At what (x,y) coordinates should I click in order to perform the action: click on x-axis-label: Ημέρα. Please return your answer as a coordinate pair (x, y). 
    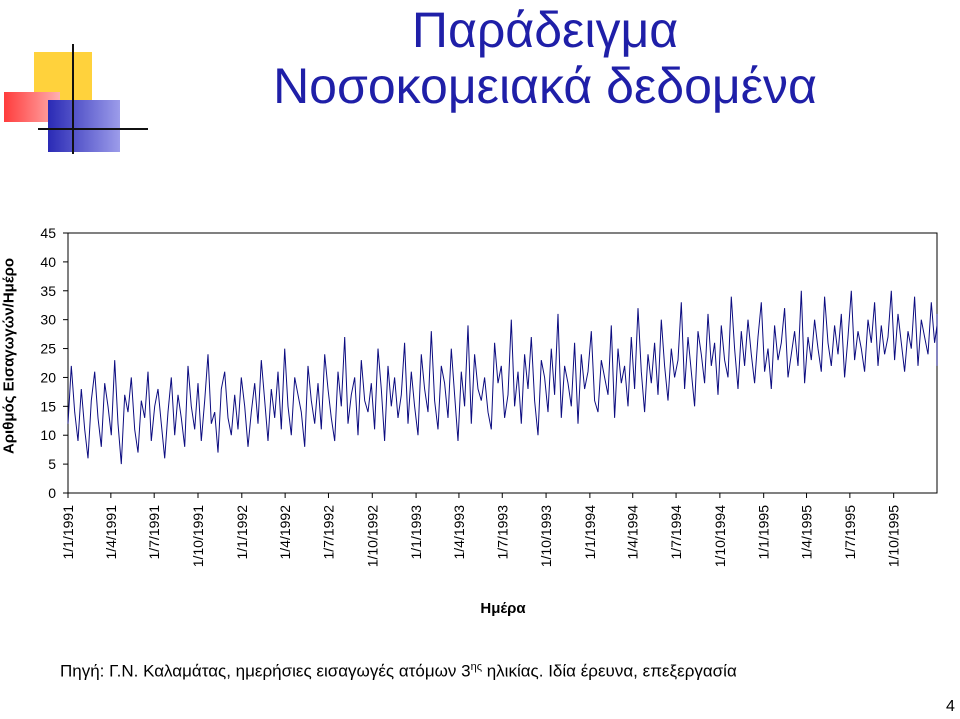
    Looking at the image, I should click on (503, 608).